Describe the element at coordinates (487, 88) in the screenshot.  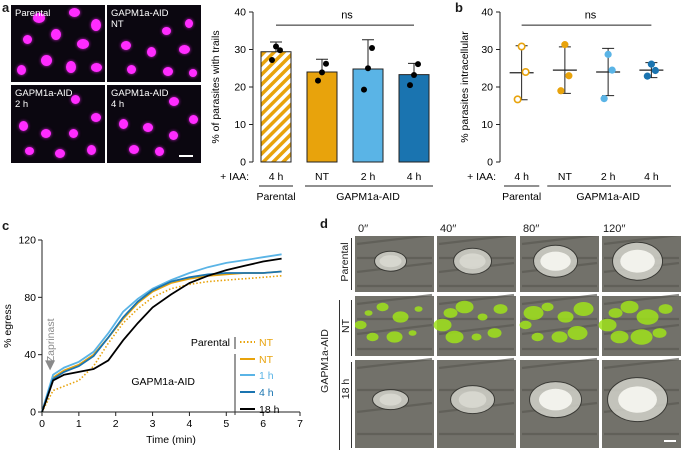
I see `y-tick-label: 20` at that location.